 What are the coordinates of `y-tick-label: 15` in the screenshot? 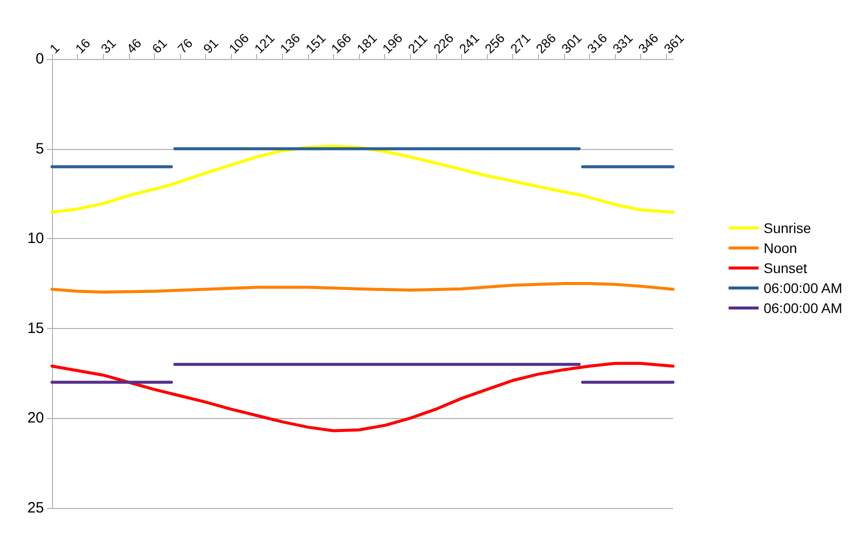 It's located at (35, 328).